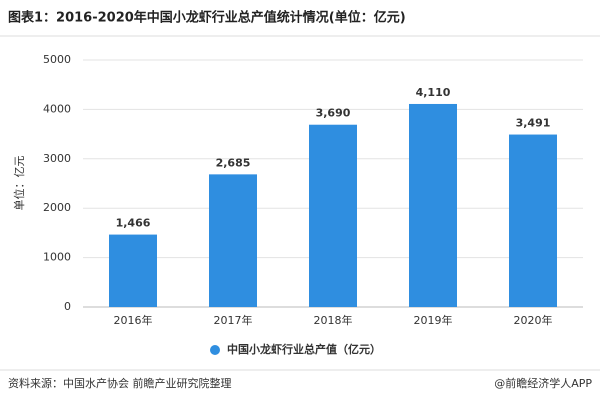 This screenshot has height=400, width=600. What do you see at coordinates (57, 108) in the screenshot?
I see `y-tick-label: 4000` at bounding box center [57, 108].